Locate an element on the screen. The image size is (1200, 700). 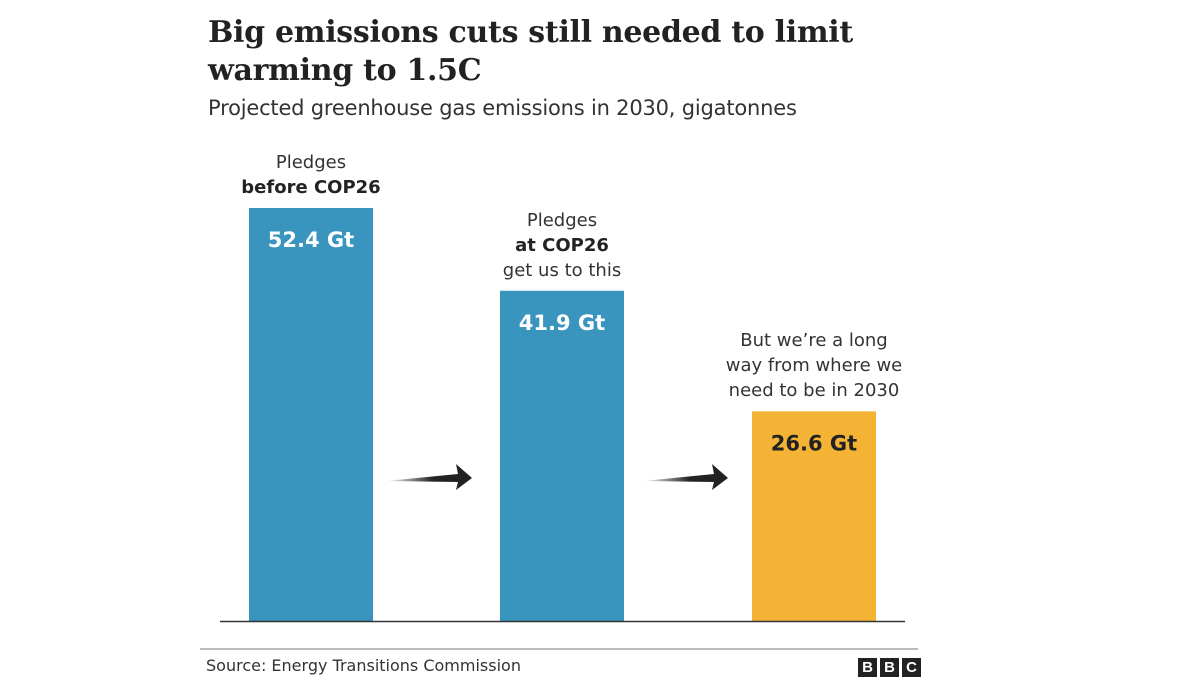
bar-value-label: 41.9 Gt is located at coordinates (562, 323).